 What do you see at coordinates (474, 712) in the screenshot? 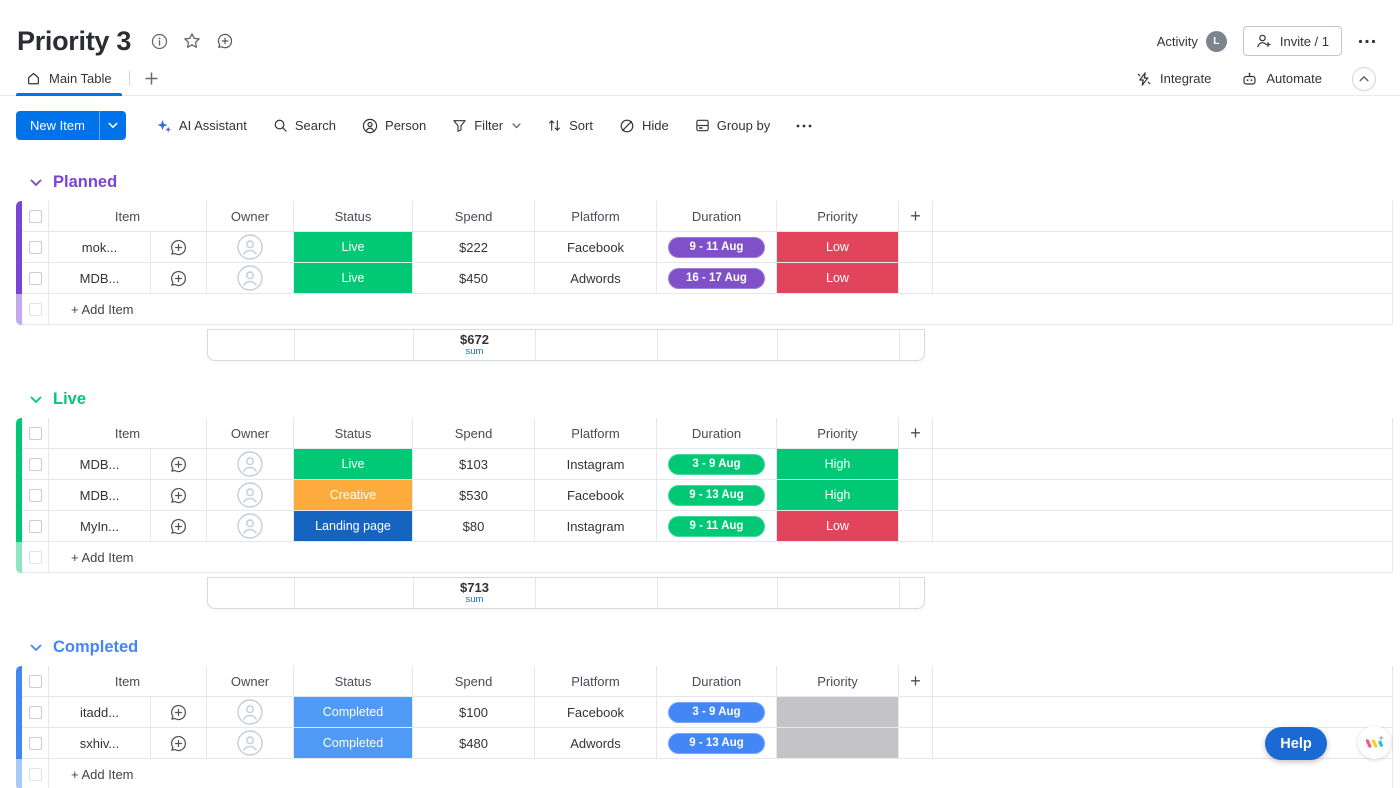
I see `spend-cell: $100` at bounding box center [474, 712].